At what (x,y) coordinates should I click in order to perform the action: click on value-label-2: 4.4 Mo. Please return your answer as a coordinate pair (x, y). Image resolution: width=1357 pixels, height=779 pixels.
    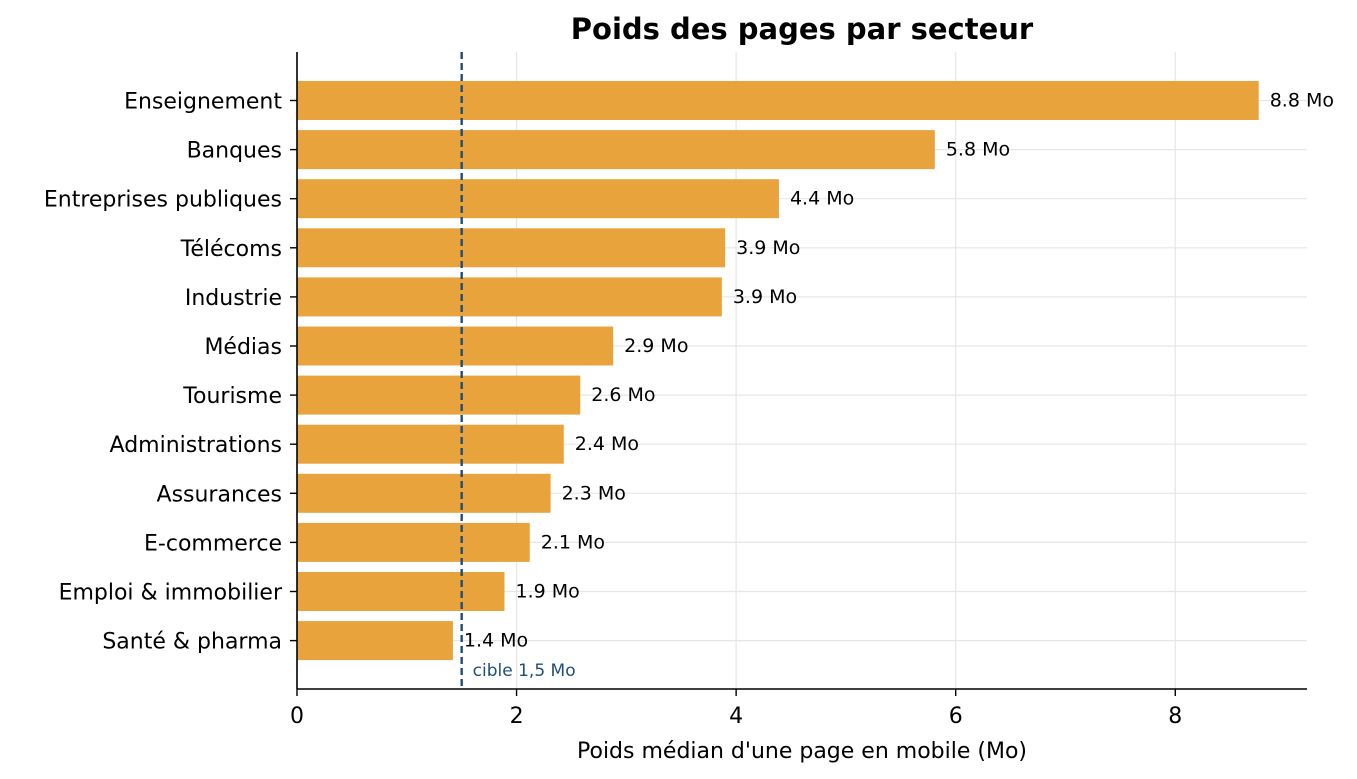
    Looking at the image, I should click on (822, 199).